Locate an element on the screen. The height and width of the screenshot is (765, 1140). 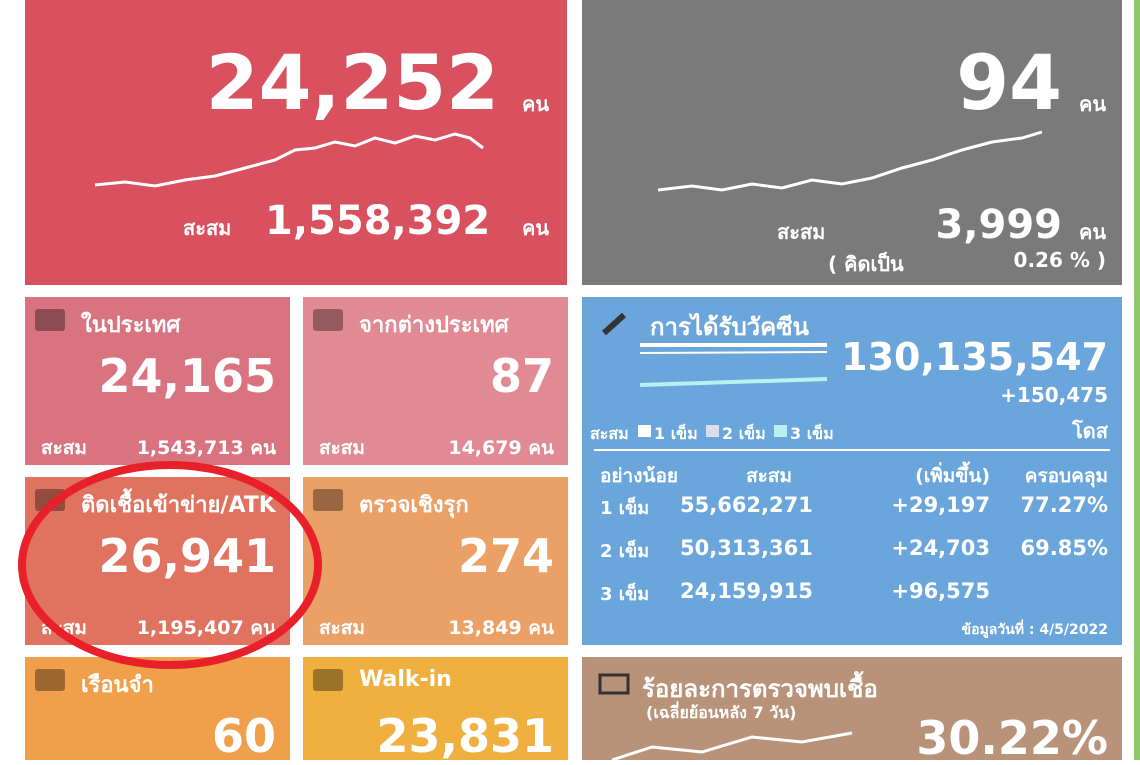
tile-value: 24,165 is located at coordinates (187, 376).